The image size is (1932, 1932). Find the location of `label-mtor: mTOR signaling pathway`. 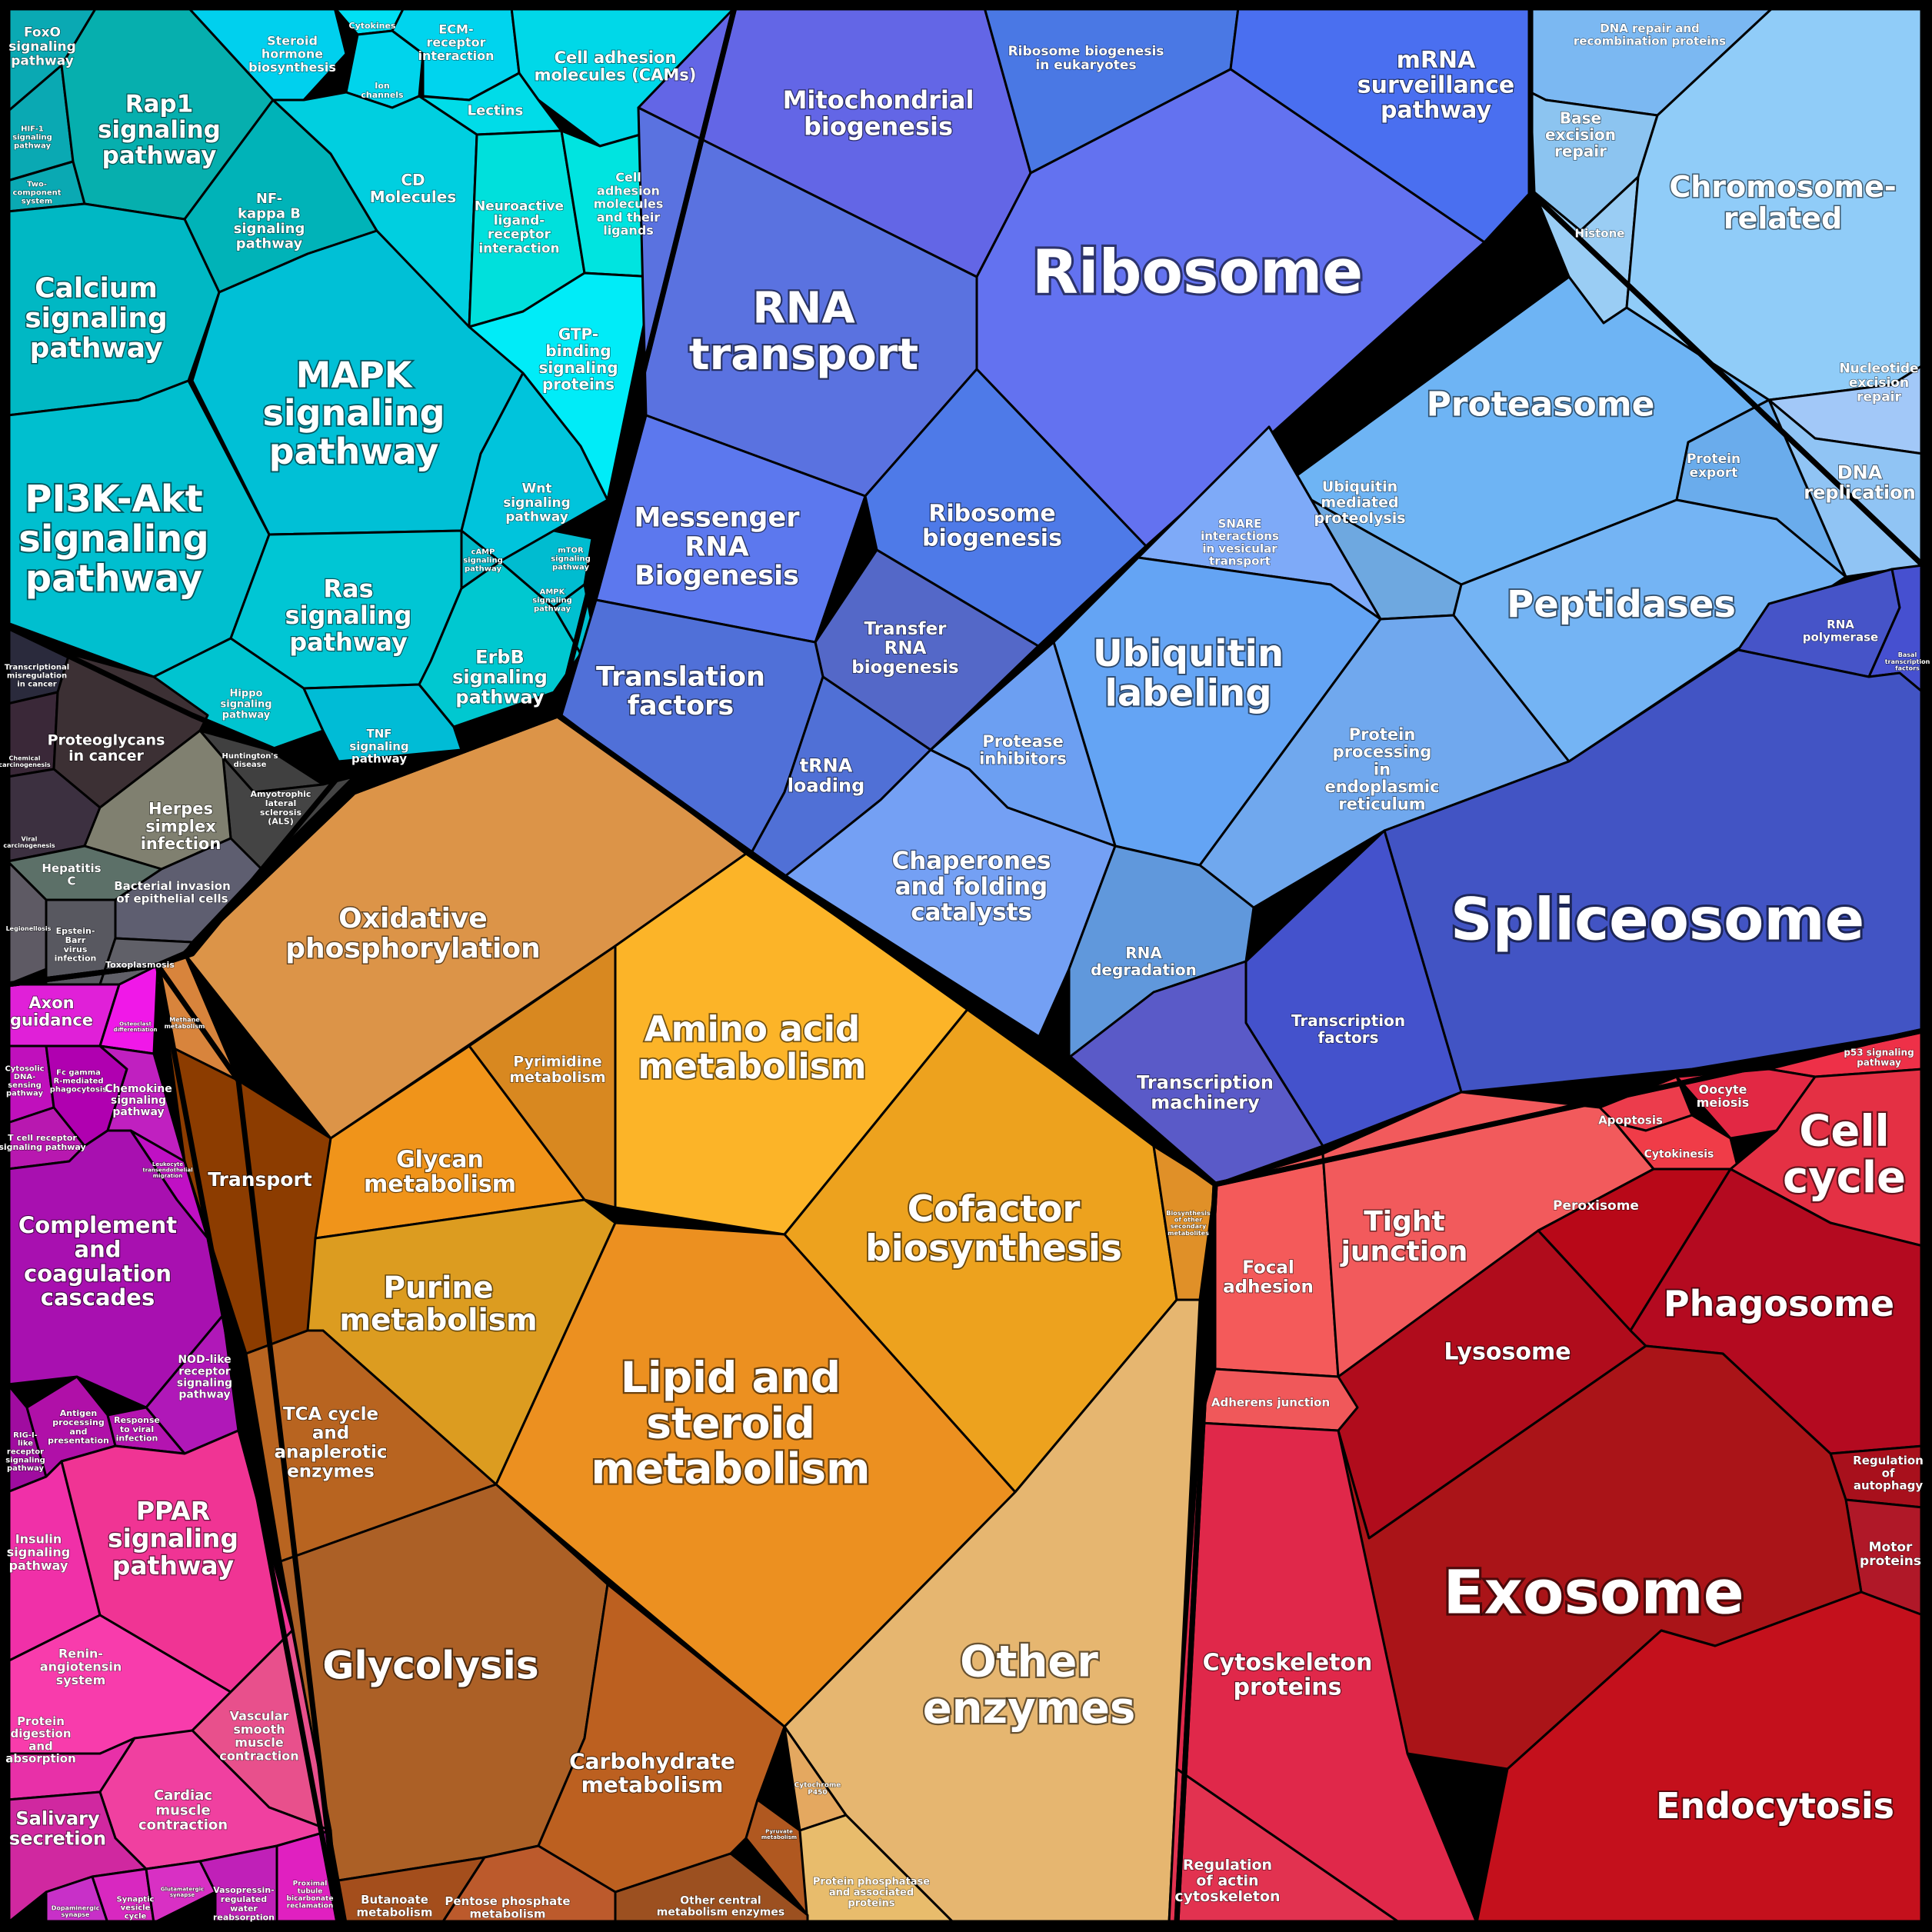

label-mtor: mTOR signaling pathway is located at coordinates (571, 559).